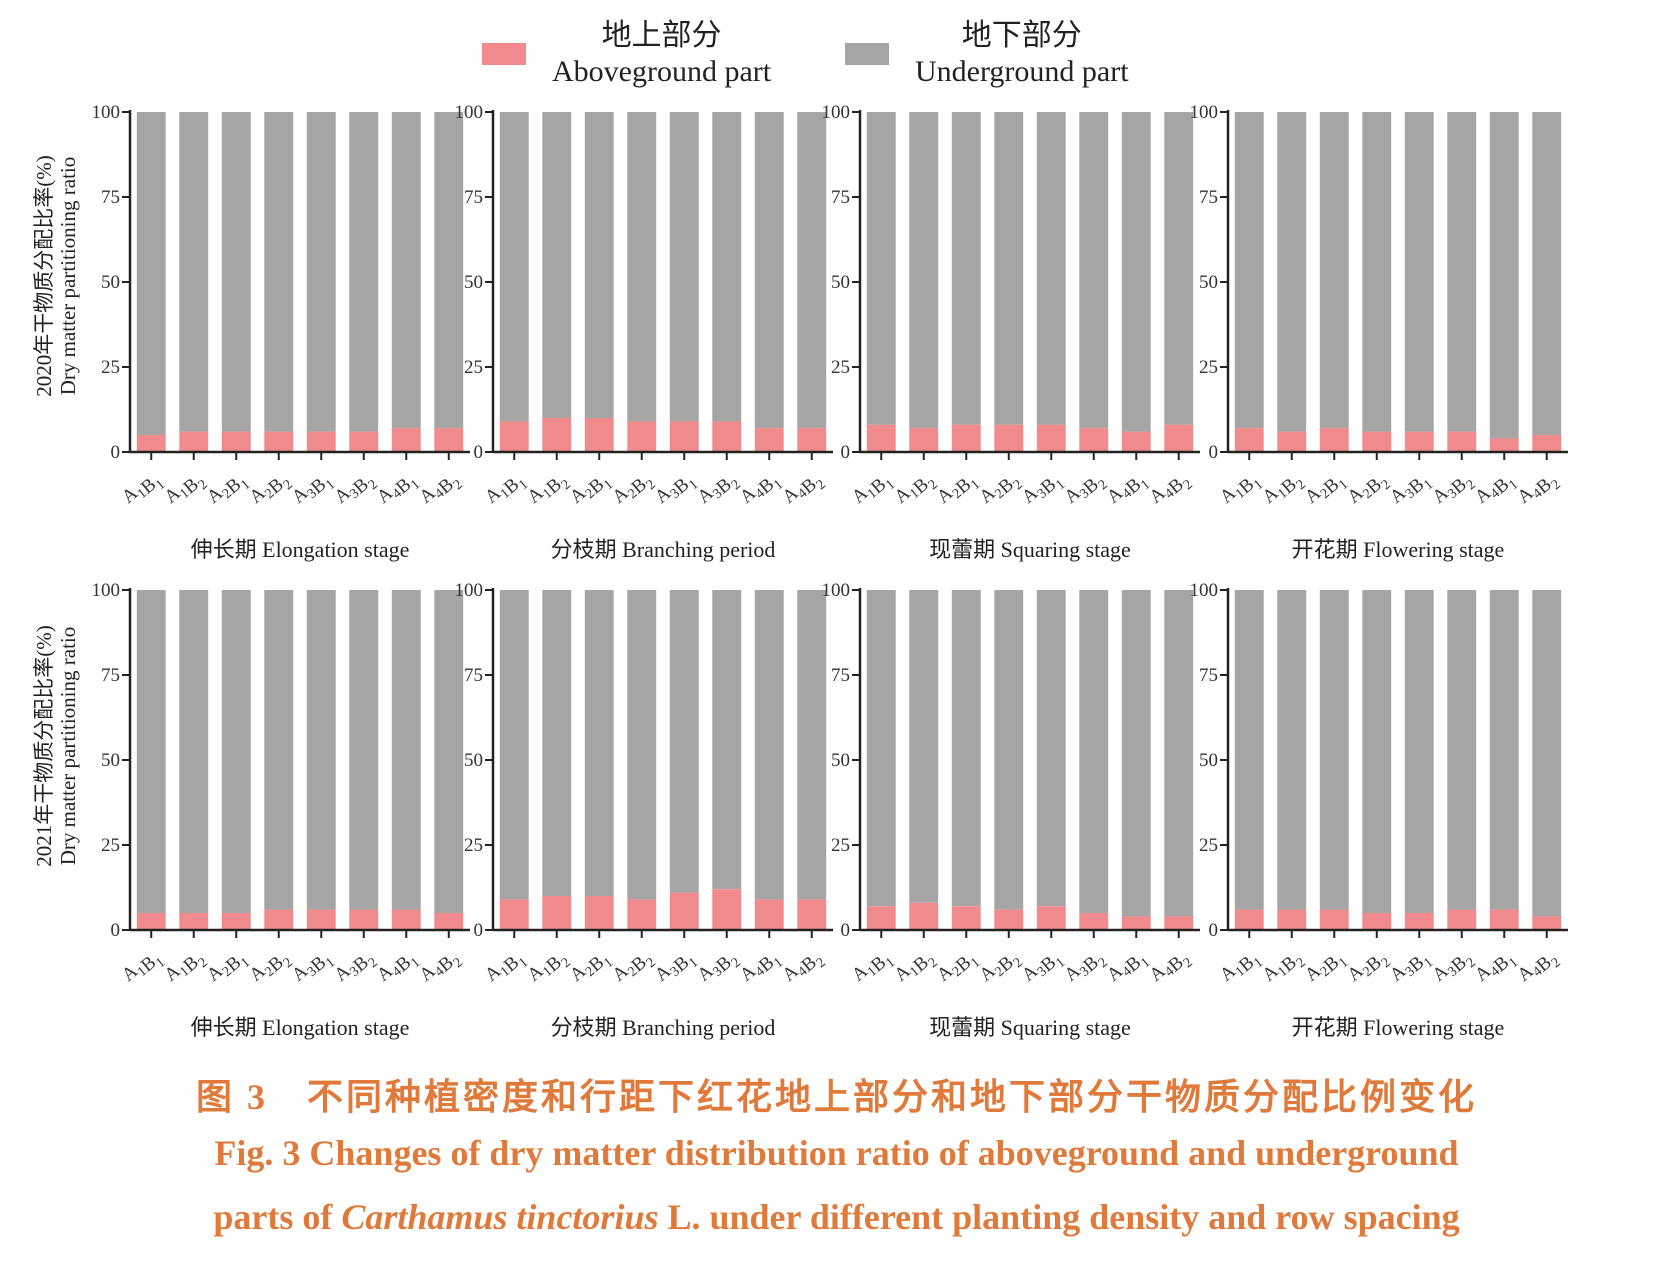  Describe the element at coordinates (987, 54) in the screenshot. I see `legend-item-underground: 地下部分 Underground part` at that location.